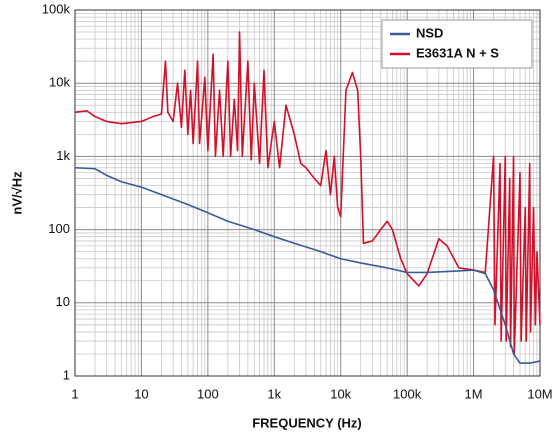 This screenshot has width=557, height=435. I want to click on legend-label: E3631A N + S, so click(457, 52).